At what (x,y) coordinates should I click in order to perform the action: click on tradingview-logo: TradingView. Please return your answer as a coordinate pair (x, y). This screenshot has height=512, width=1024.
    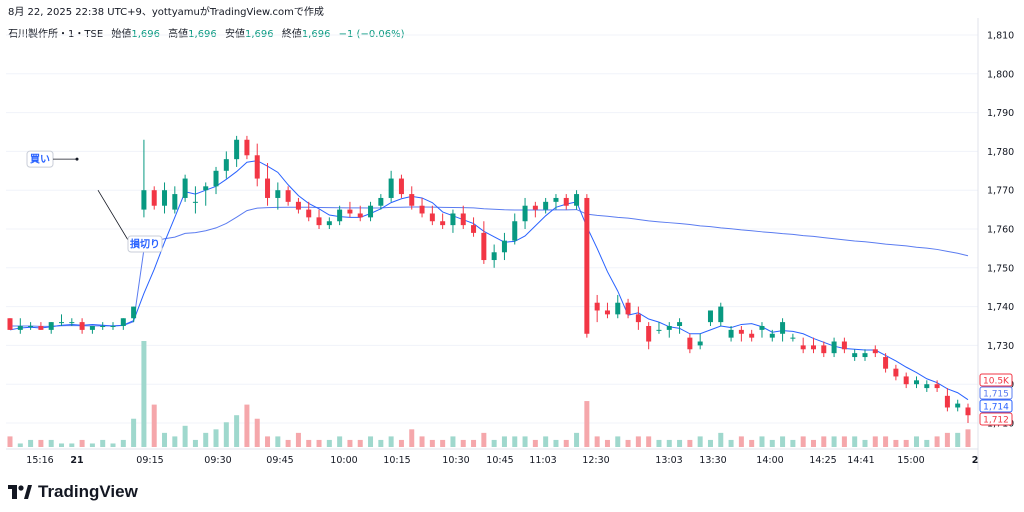
    Looking at the image, I should click on (73, 492).